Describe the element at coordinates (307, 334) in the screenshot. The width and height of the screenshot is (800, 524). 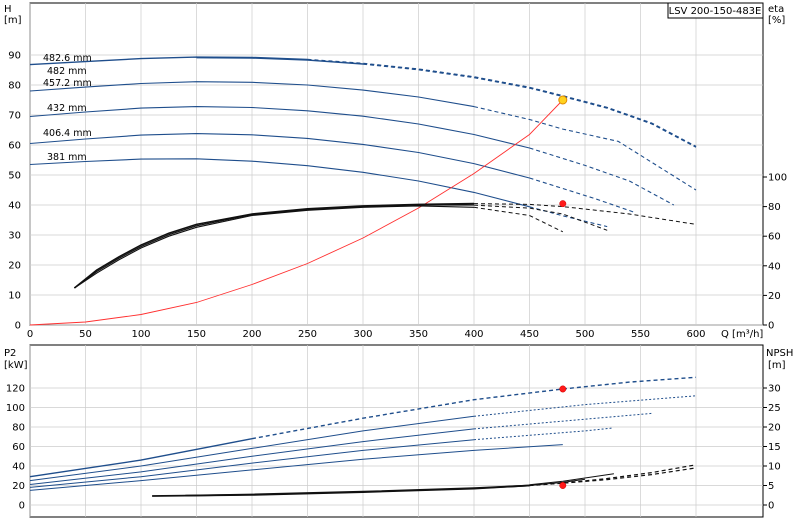
I see `x-tick-label: 250` at that location.